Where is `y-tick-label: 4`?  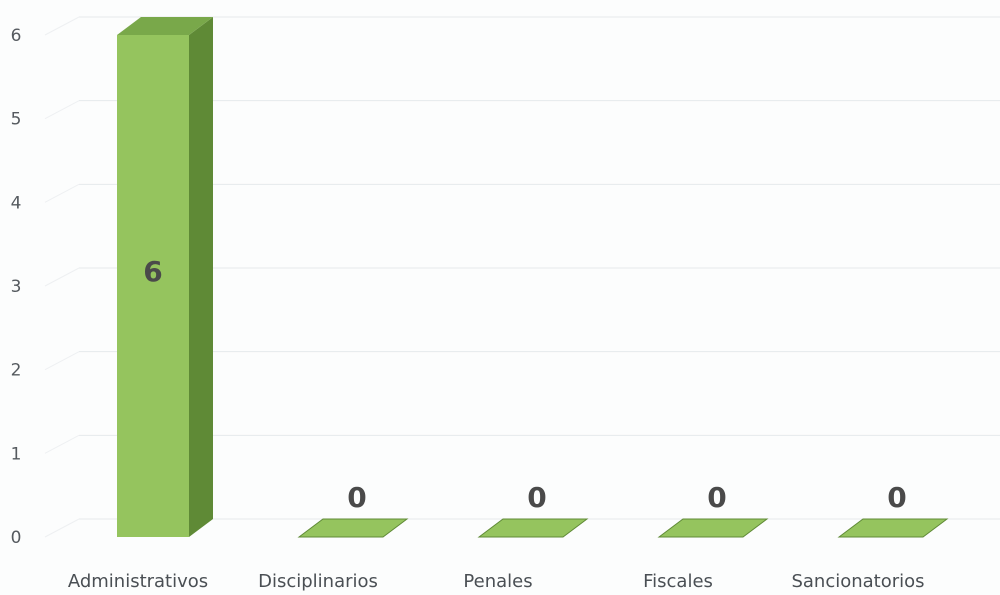 y-tick-label: 4 is located at coordinates (16, 203).